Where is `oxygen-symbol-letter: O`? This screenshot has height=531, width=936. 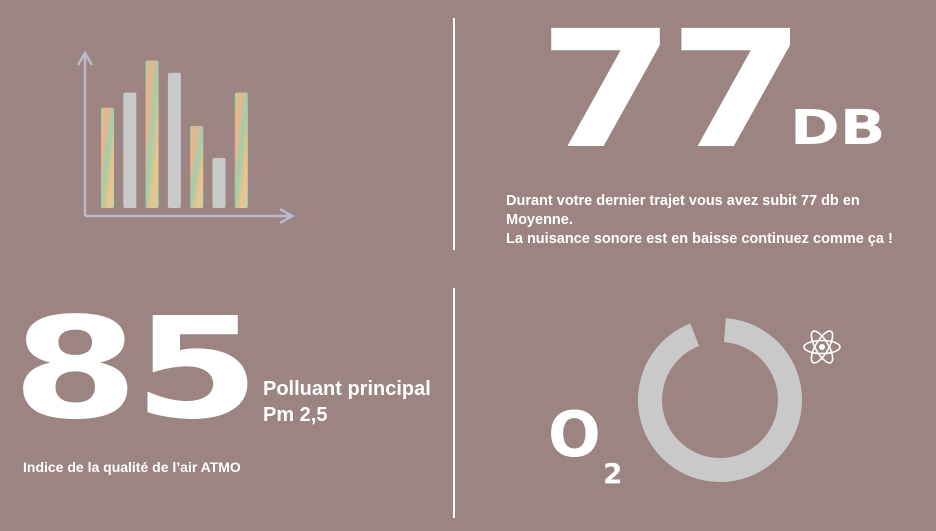 oxygen-symbol-letter: O is located at coordinates (574, 434).